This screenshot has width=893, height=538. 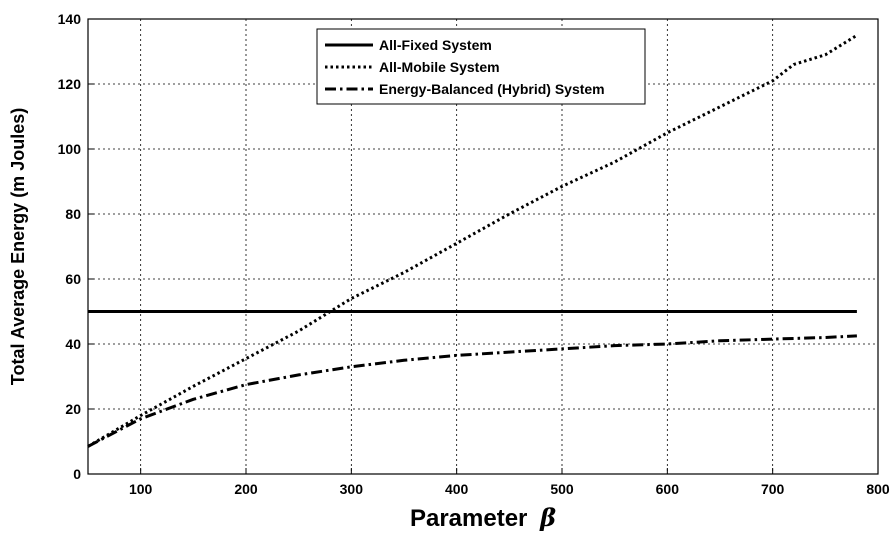 I want to click on legend-box, so click(x=481, y=66).